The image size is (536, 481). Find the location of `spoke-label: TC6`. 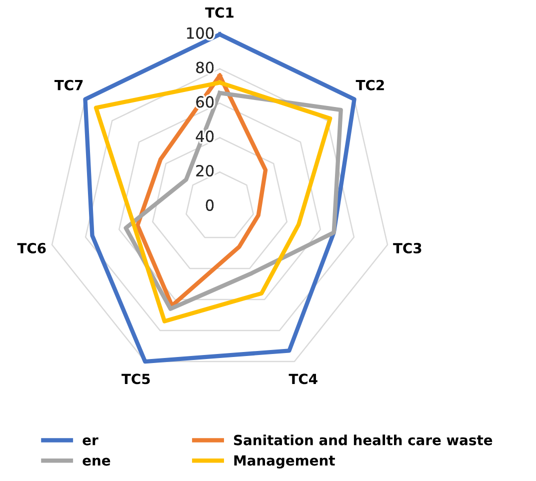

spoke-label: TC6 is located at coordinates (31, 248).